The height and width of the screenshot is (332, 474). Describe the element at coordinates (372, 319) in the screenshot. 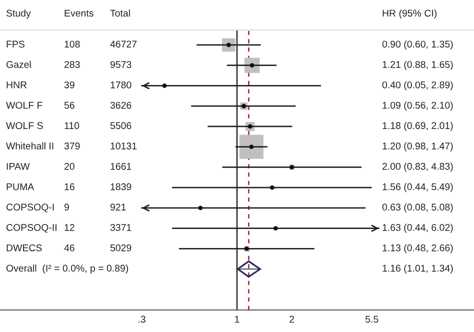

I see `x-tick-label: 5.5` at that location.